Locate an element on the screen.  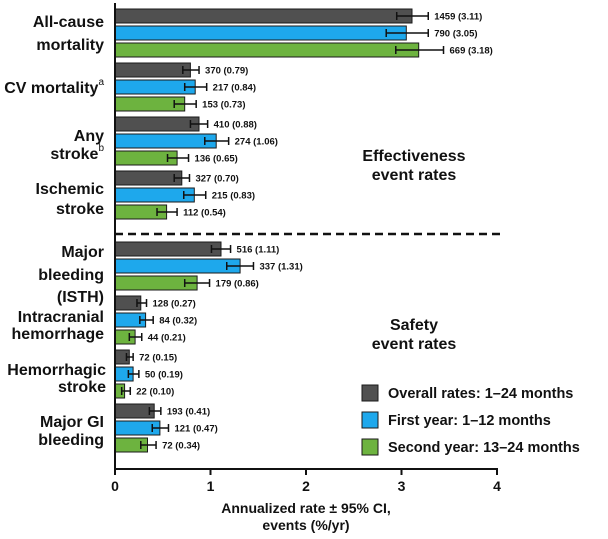
section-label-effectiveness: event rates is located at coordinates (414, 175).